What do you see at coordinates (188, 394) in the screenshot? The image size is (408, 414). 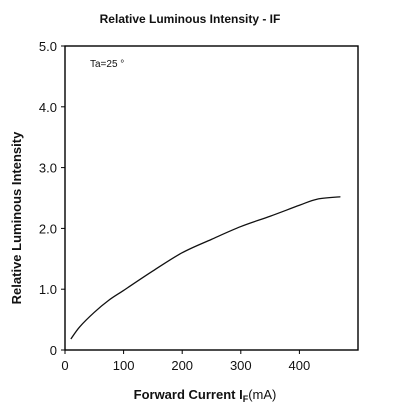 I see `x-axis-label-text: Forward Current I` at bounding box center [188, 394].